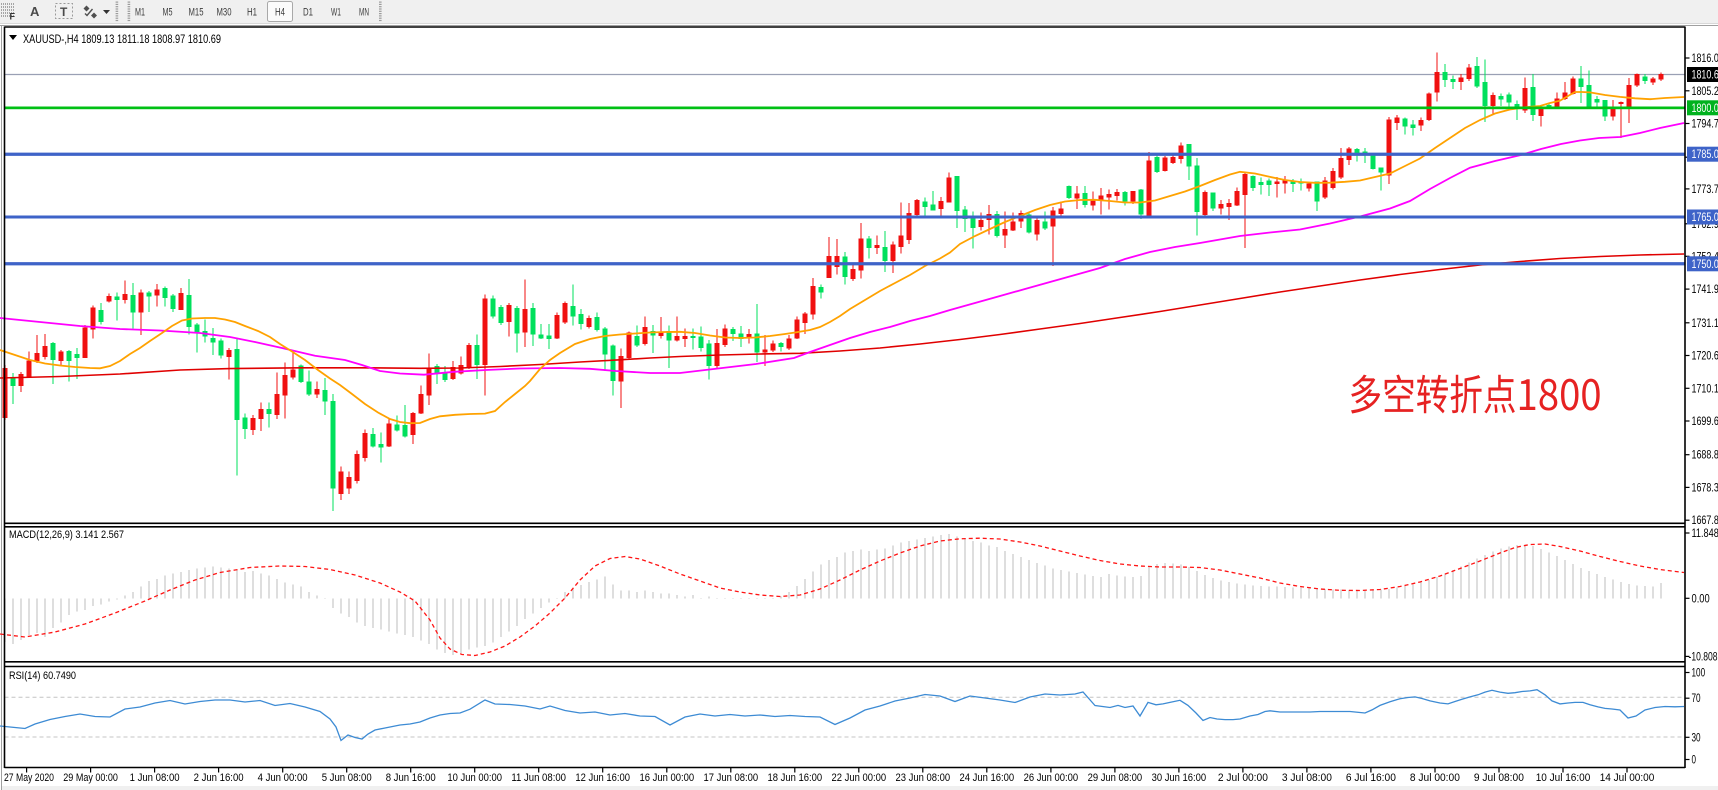  I want to click on svg-text: RSI(14) 60.7490, so click(42, 676).